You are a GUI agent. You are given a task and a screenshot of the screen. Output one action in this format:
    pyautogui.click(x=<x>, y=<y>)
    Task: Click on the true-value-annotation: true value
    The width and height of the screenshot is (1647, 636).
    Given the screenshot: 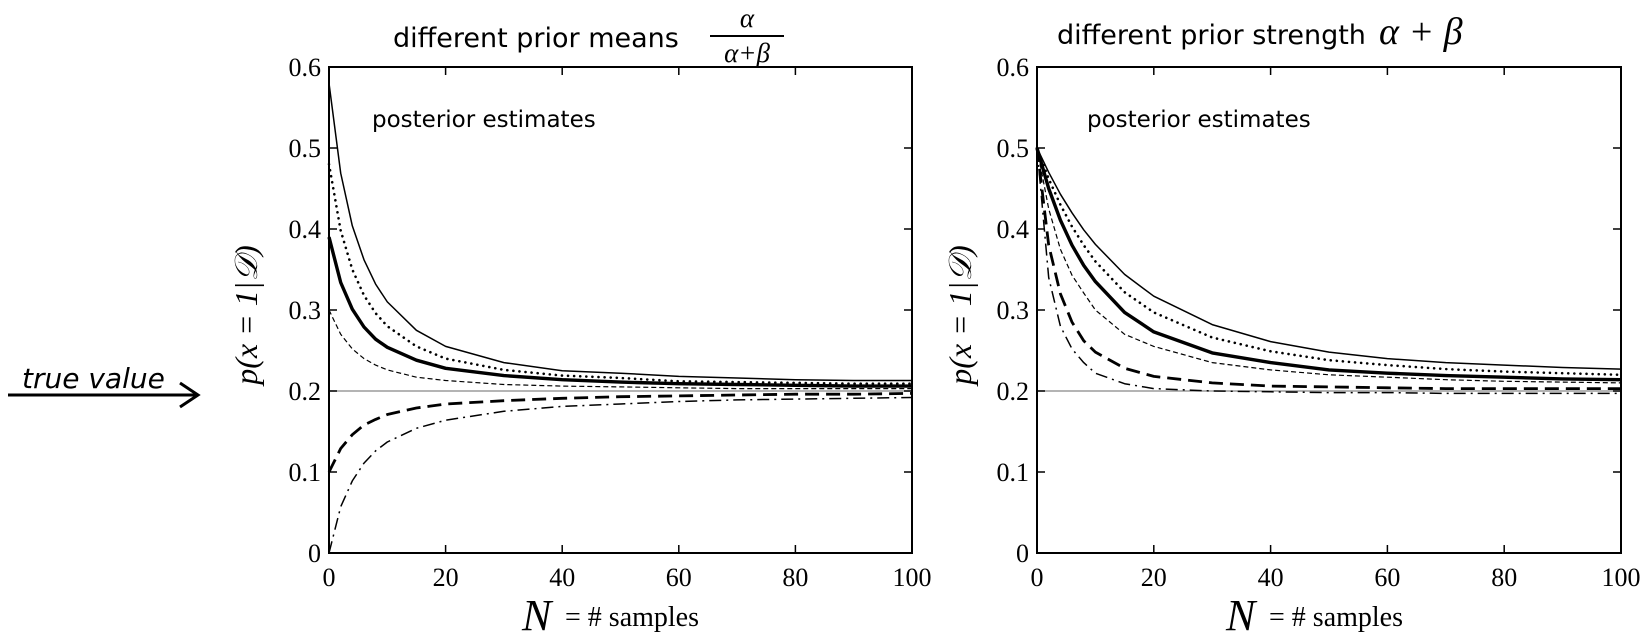 What is the action you would take?
    pyautogui.click(x=104, y=385)
    